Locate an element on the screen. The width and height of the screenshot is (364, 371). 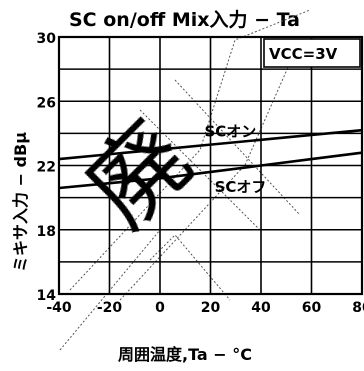
series-line-sc-on is located at coordinates (210, 144).